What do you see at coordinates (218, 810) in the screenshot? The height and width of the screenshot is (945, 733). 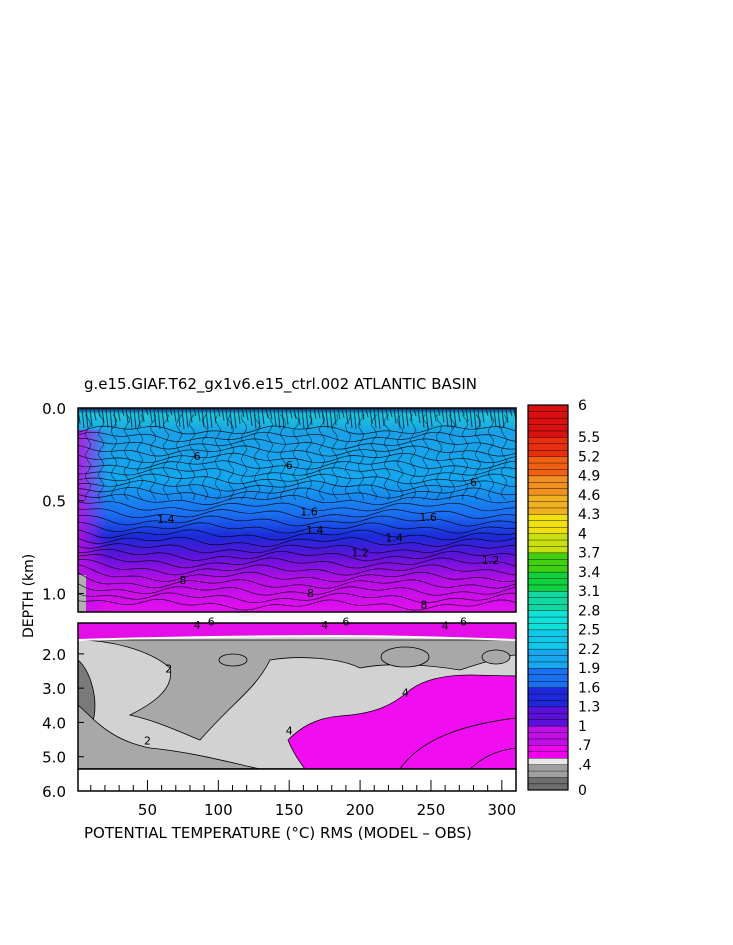 I see `x-tick-label: 100` at bounding box center [218, 810].